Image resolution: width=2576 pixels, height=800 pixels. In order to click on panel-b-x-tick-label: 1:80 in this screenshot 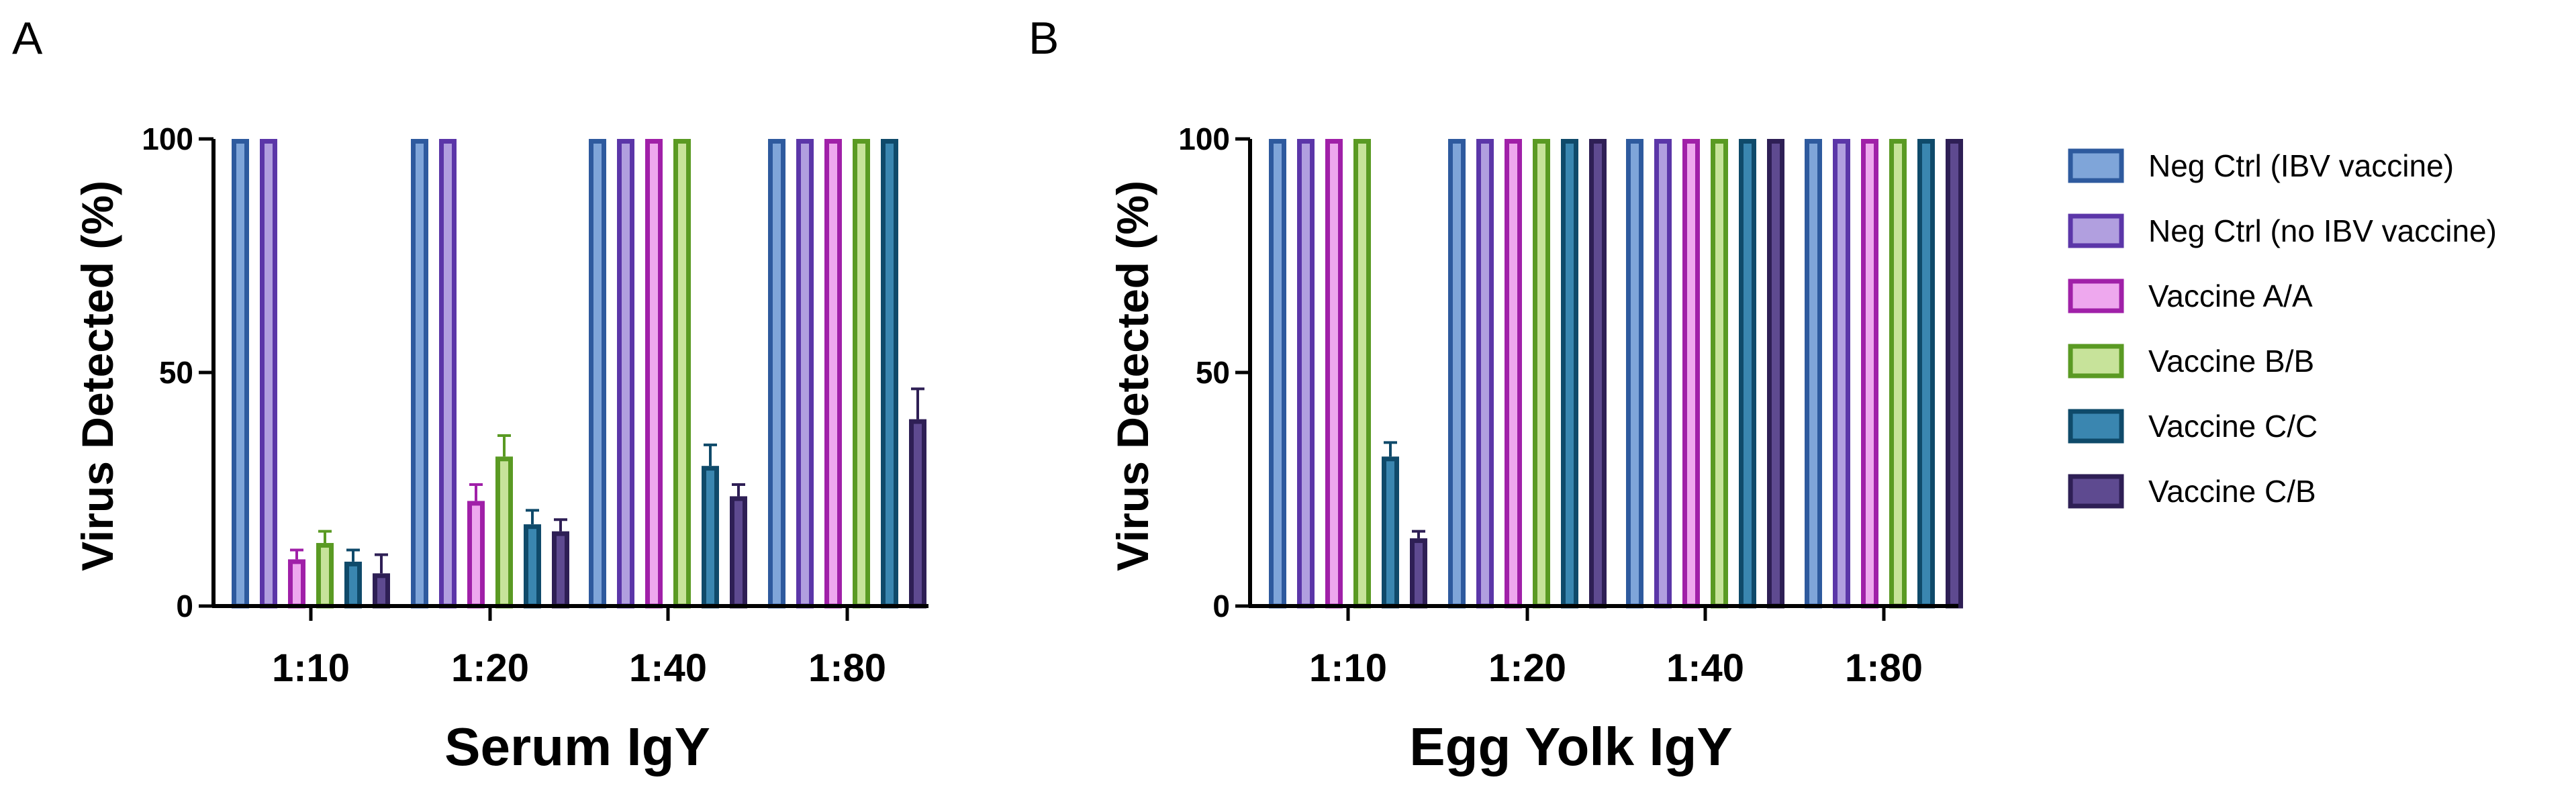, I will do `click(1884, 668)`.